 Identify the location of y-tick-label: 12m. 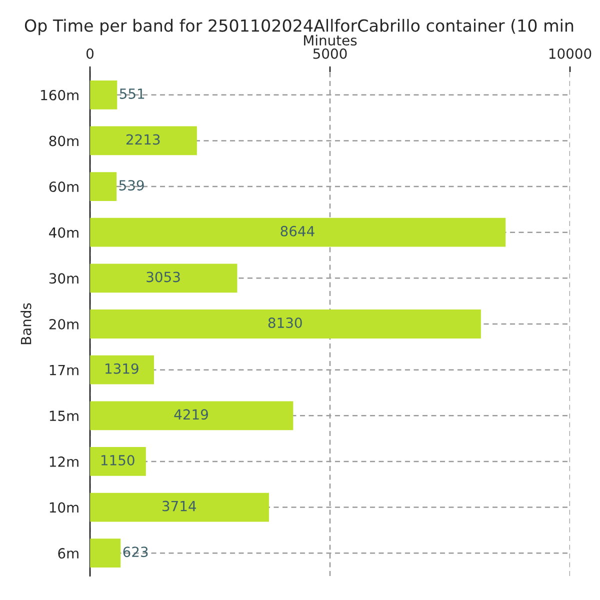
(64, 461).